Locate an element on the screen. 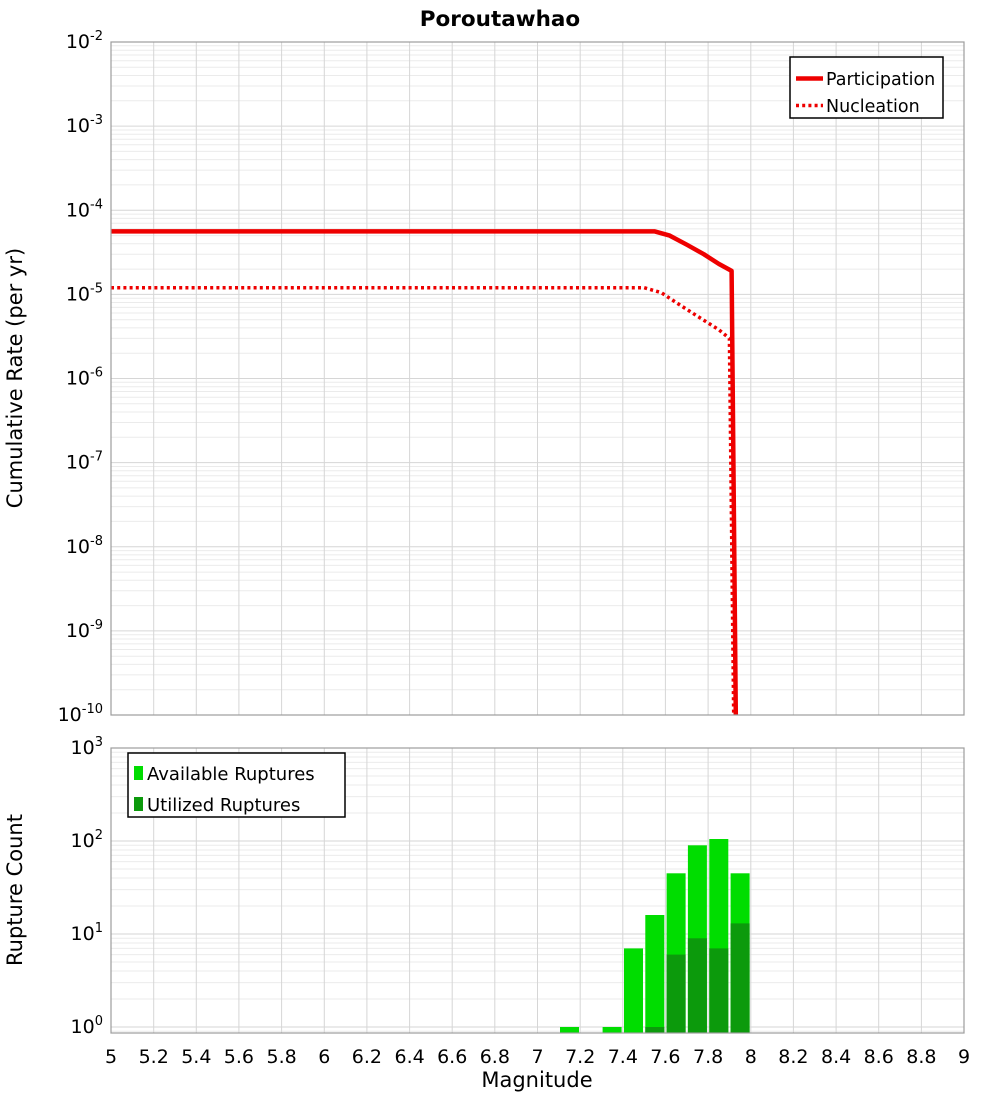  x-tick-label: 5.6 is located at coordinates (239, 1057).